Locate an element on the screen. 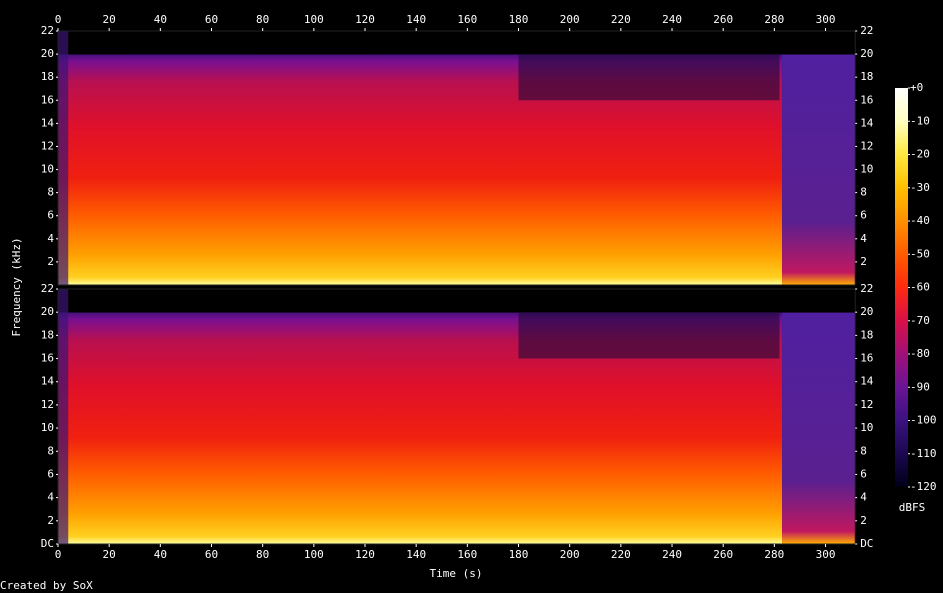 This screenshot has height=593, width=943. x-tick-label-top: 140 is located at coordinates (416, 19).